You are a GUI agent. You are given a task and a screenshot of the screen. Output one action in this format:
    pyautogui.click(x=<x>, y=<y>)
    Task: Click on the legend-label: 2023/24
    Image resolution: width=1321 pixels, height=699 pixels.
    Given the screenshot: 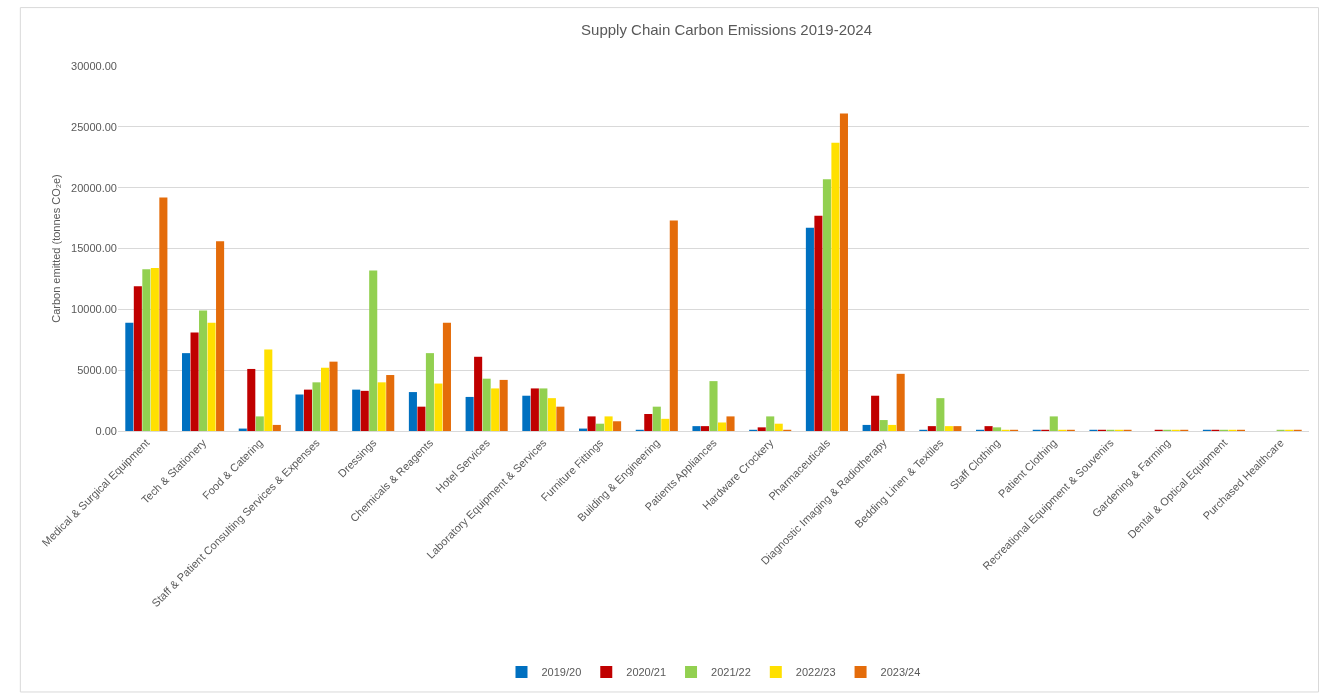 What is the action you would take?
    pyautogui.click(x=900, y=672)
    